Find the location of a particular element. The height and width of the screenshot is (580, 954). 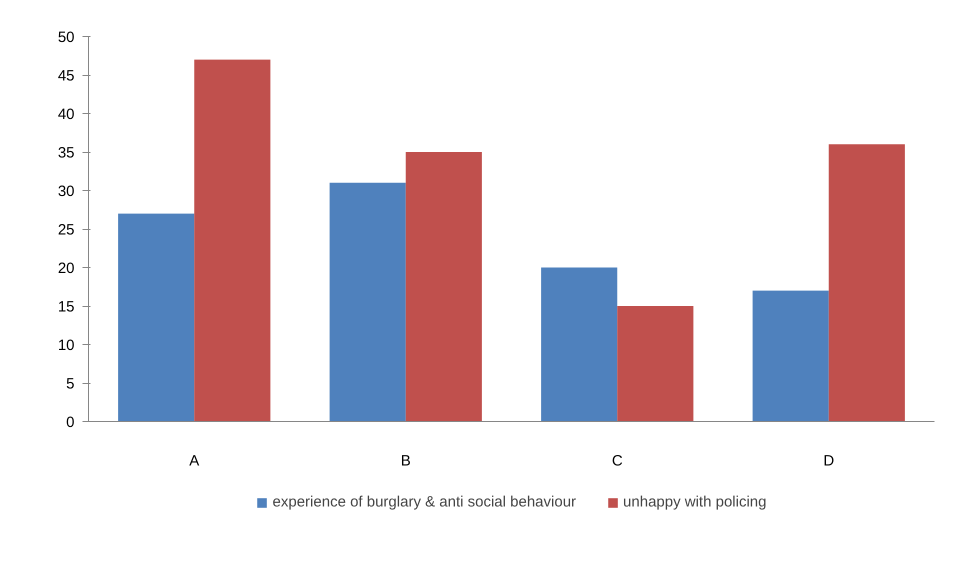

y-tick-label: 35 is located at coordinates (66, 153).